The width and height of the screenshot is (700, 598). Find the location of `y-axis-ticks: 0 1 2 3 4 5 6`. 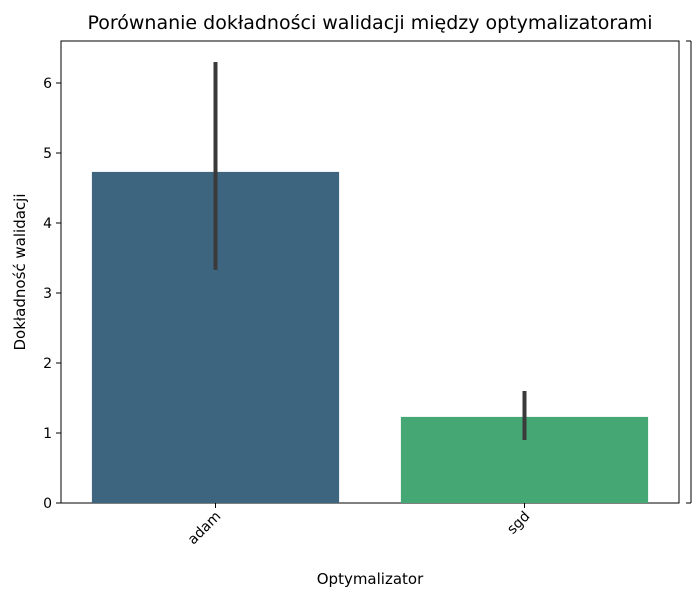

y-axis-ticks: 0 1 2 3 4 5 6 is located at coordinates (52, 294).